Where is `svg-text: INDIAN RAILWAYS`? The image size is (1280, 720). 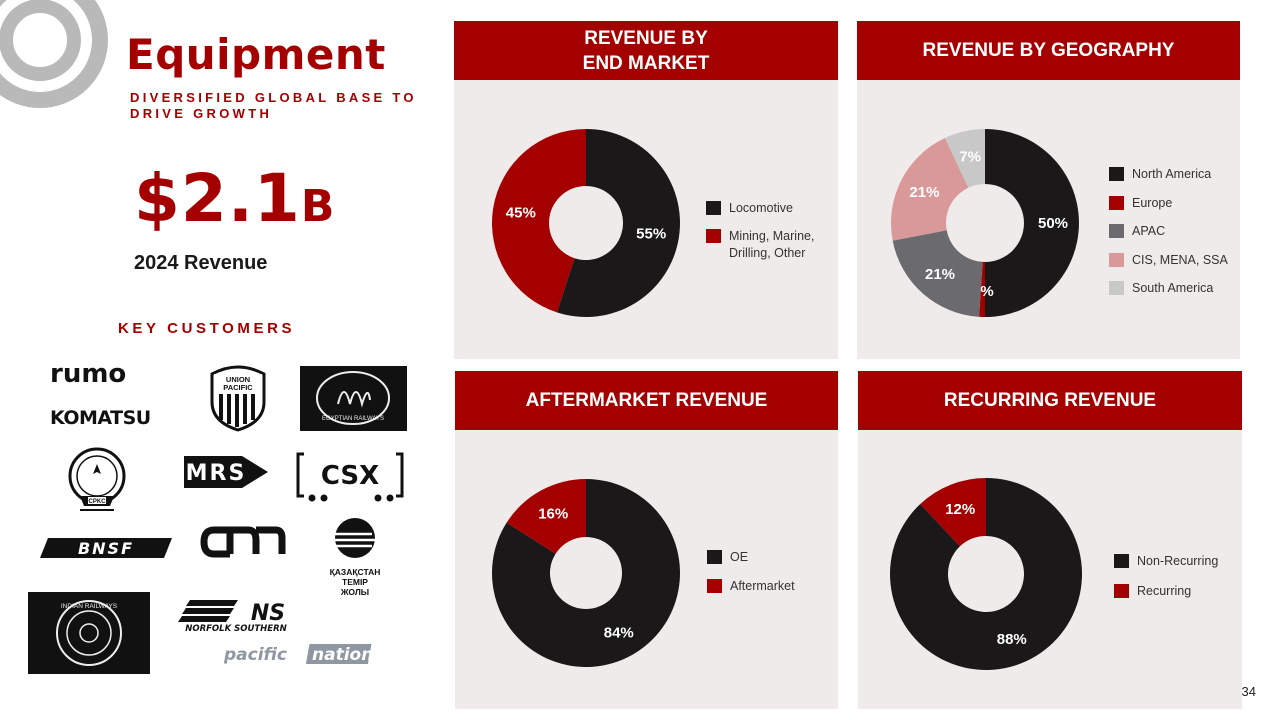
svg-text: INDIAN RAILWAYS is located at coordinates (89, 606).